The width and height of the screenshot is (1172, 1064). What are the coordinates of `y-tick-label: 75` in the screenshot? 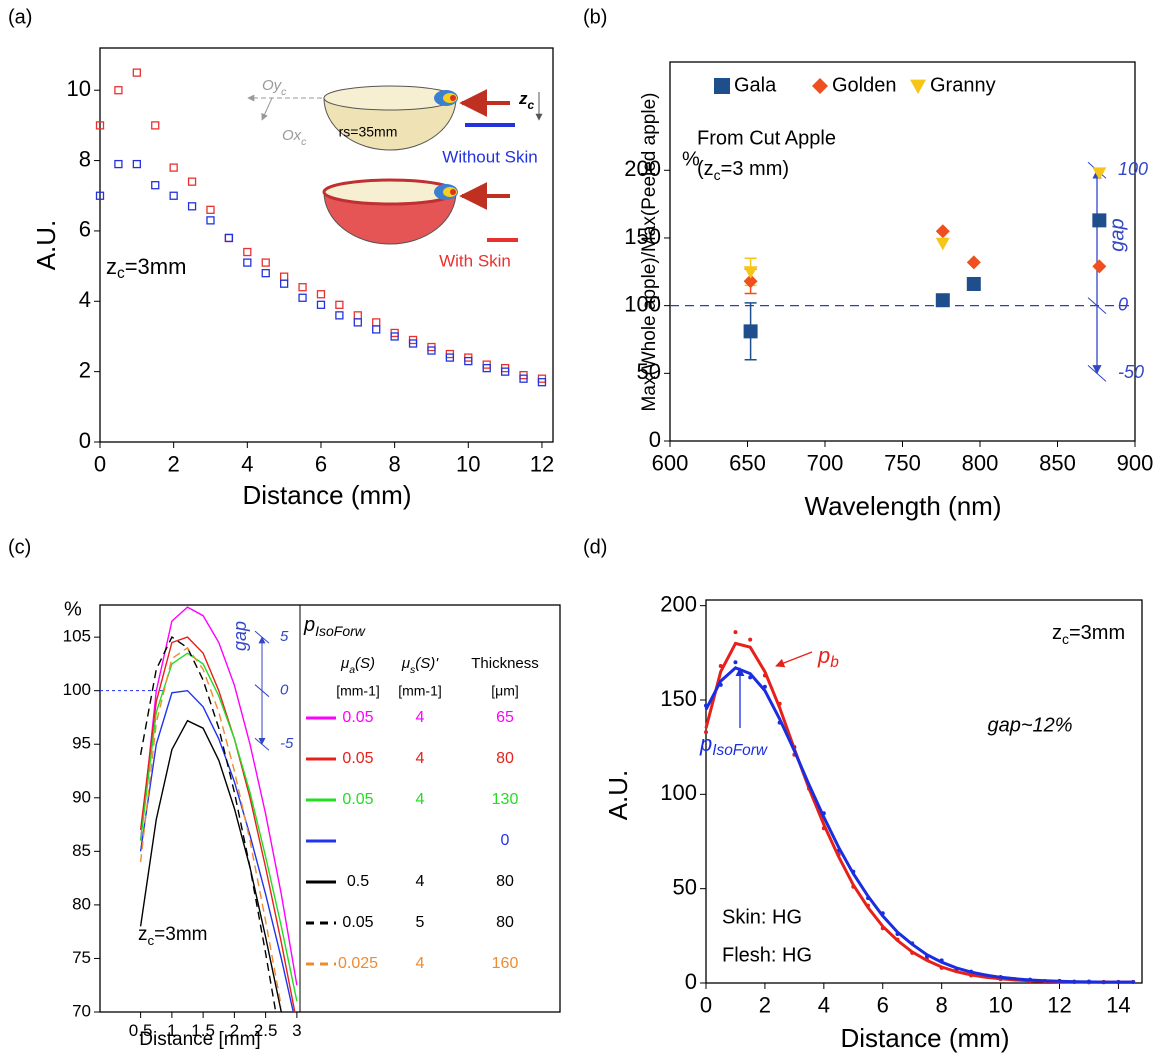 It's located at (81, 957).